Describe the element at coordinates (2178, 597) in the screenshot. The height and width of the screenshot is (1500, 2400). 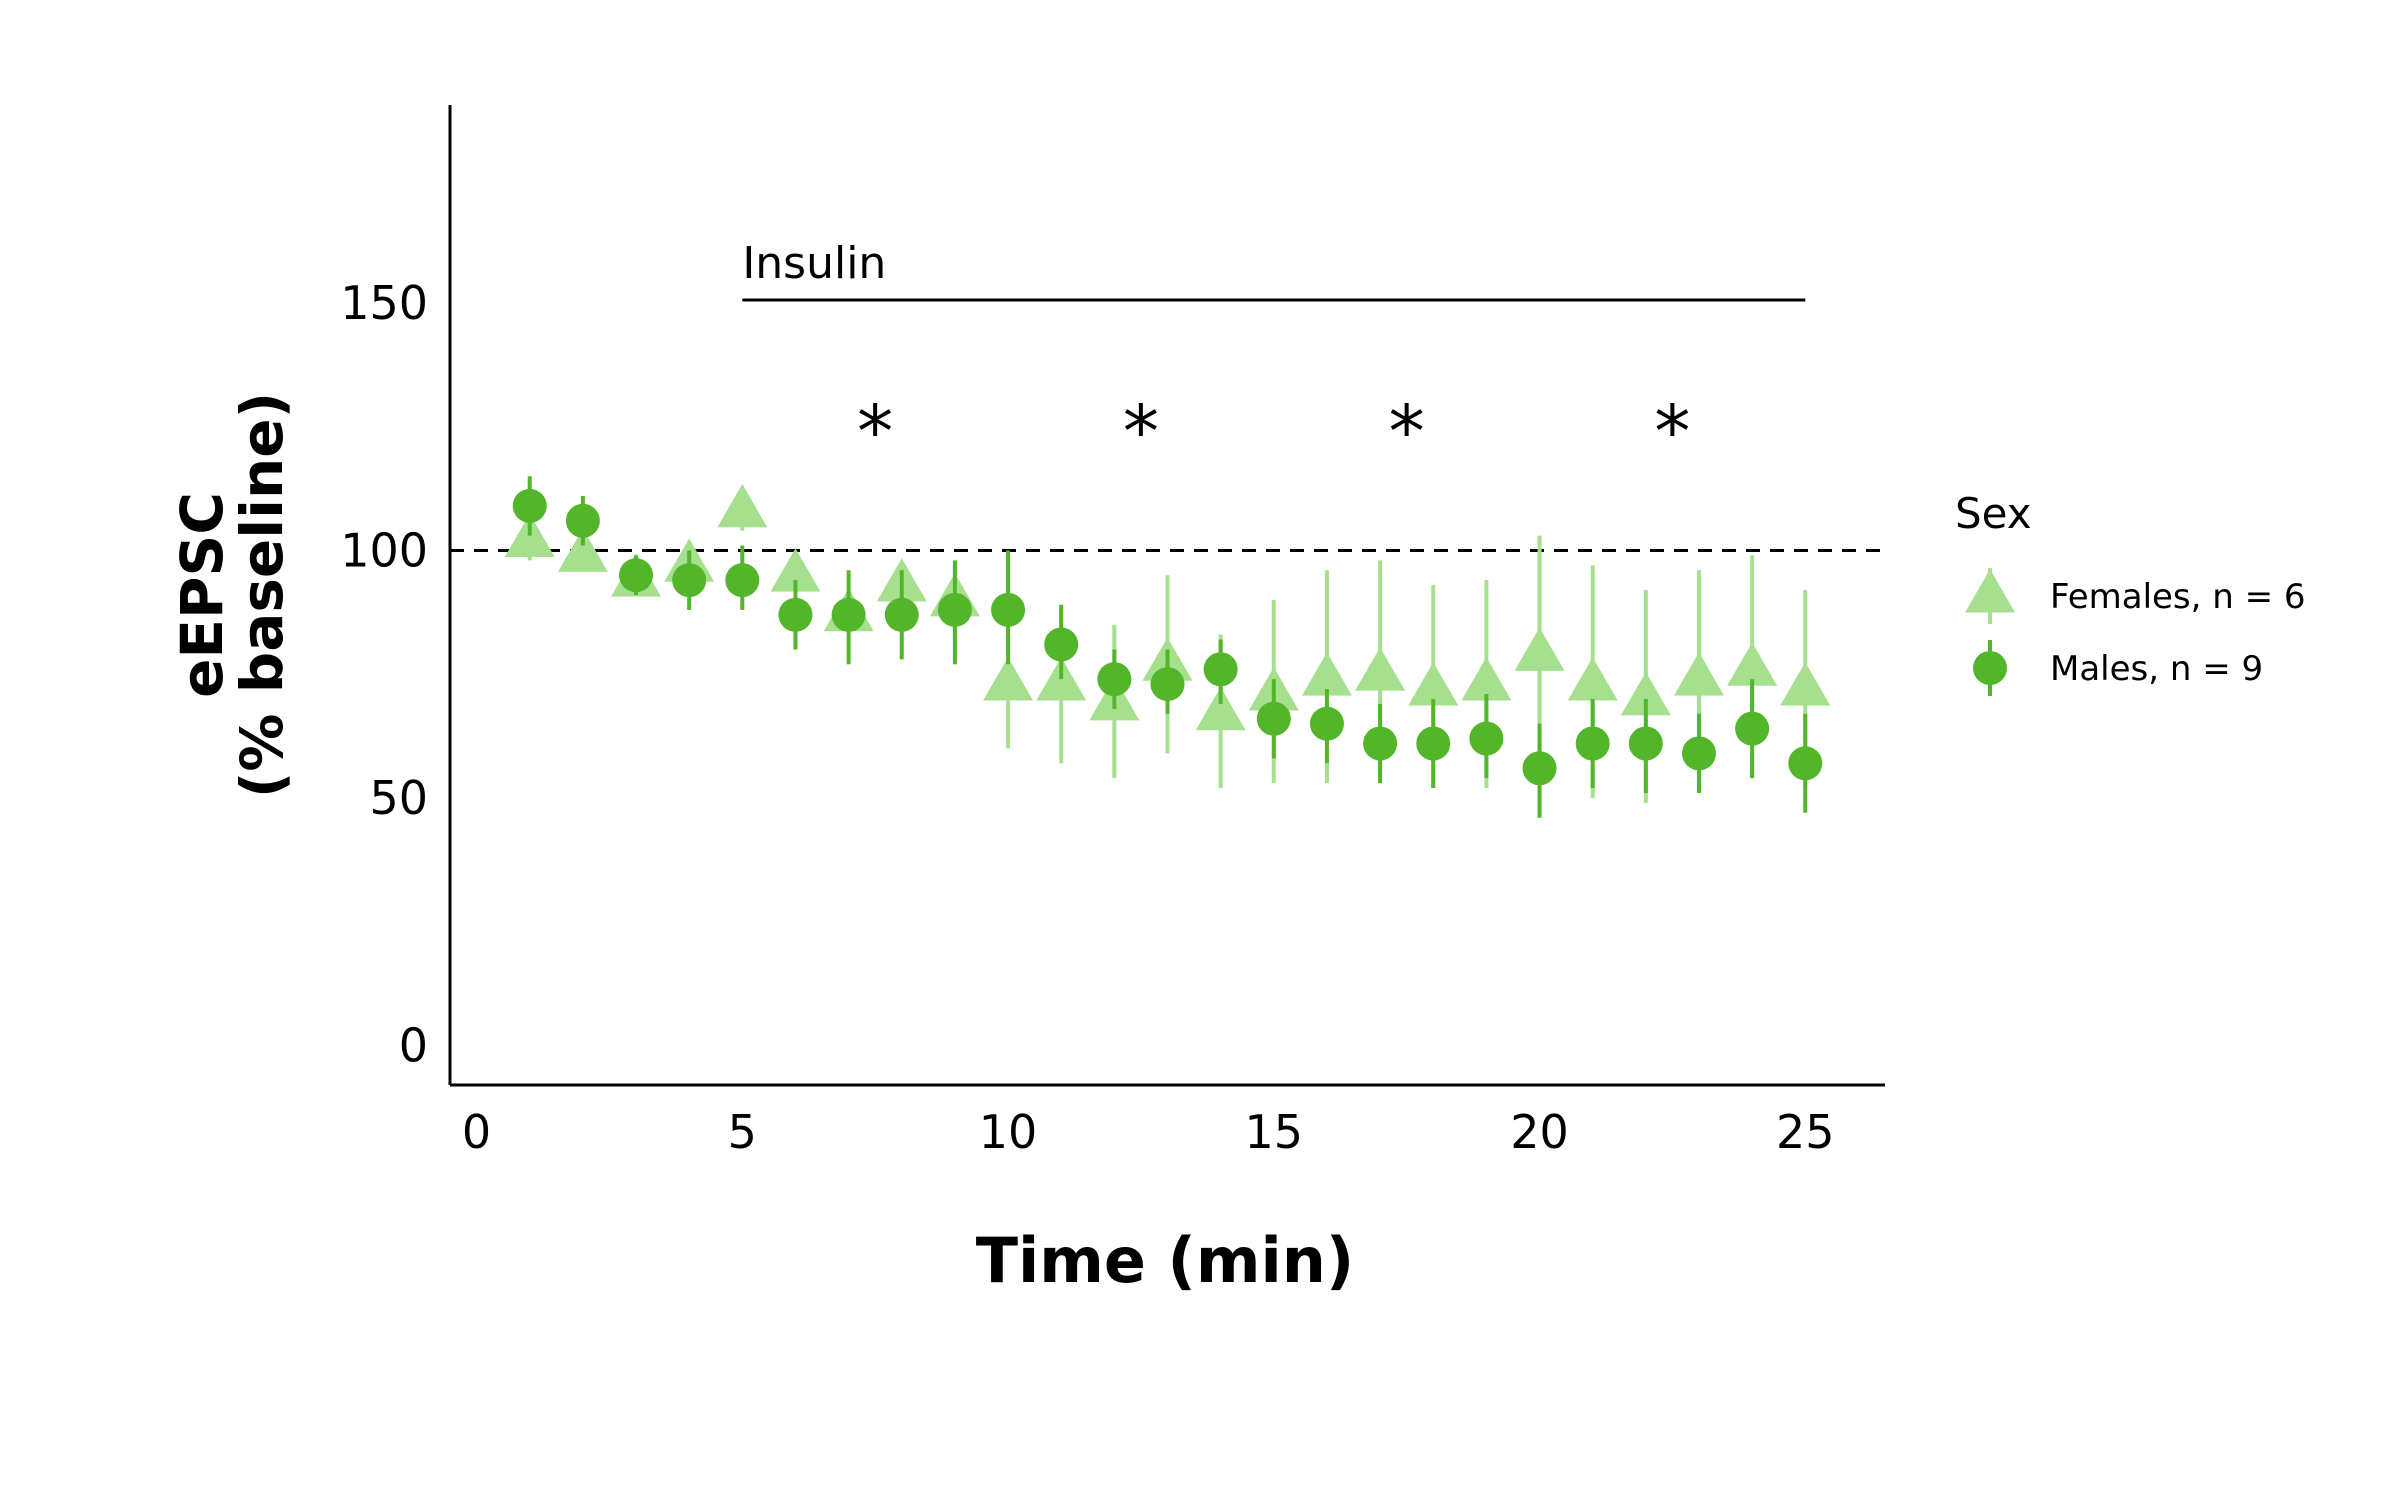
I see `legend-label: Females, n = 6` at that location.